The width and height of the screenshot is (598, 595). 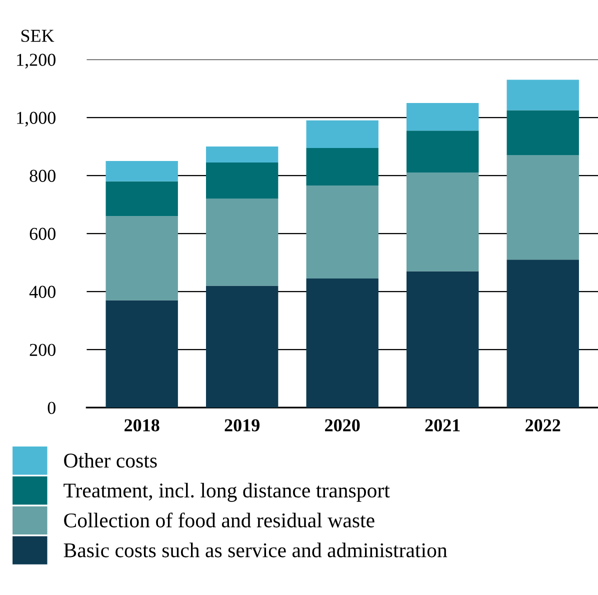 I want to click on y-tick-label: 1,200, so click(x=36, y=61).